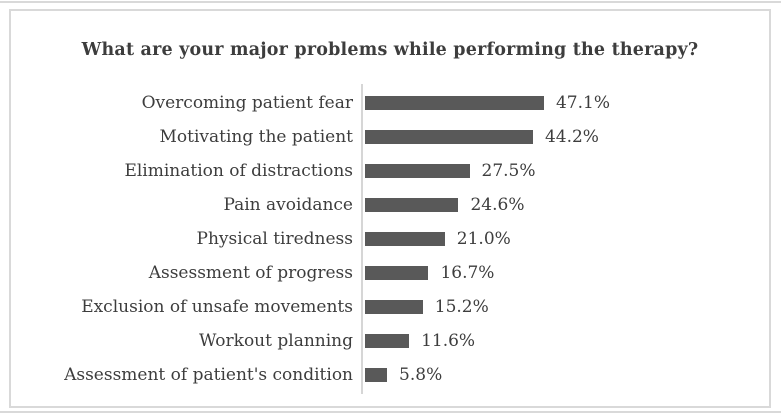 The image size is (781, 415). I want to click on bar-row: Elimination of distractions 27.5%, so click(390, 171).